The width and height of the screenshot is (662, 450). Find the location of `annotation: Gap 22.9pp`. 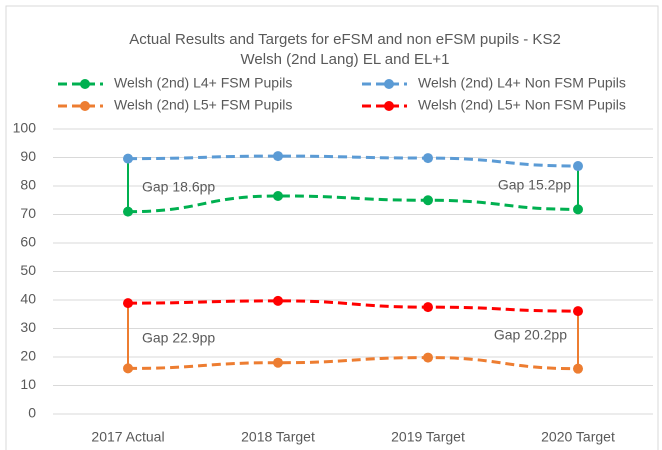

annotation: Gap 22.9pp is located at coordinates (178, 338).